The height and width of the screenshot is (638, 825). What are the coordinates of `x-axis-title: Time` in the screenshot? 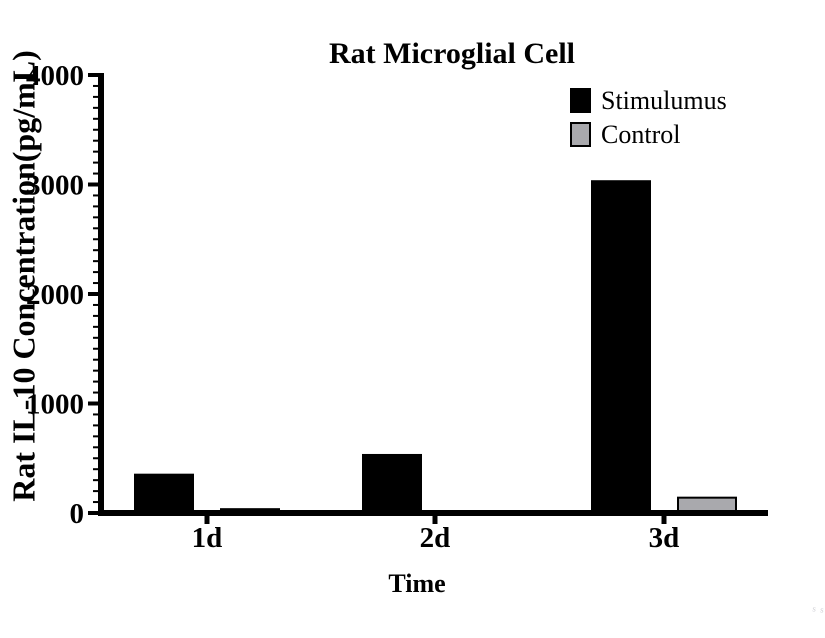 It's located at (417, 583).